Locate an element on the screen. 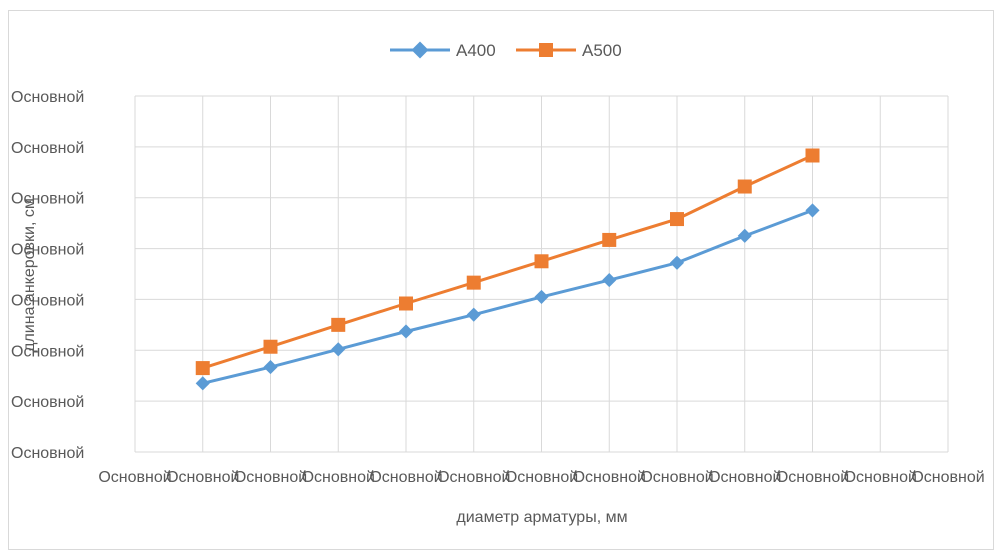  legend-label-a400: А400 is located at coordinates (476, 50).